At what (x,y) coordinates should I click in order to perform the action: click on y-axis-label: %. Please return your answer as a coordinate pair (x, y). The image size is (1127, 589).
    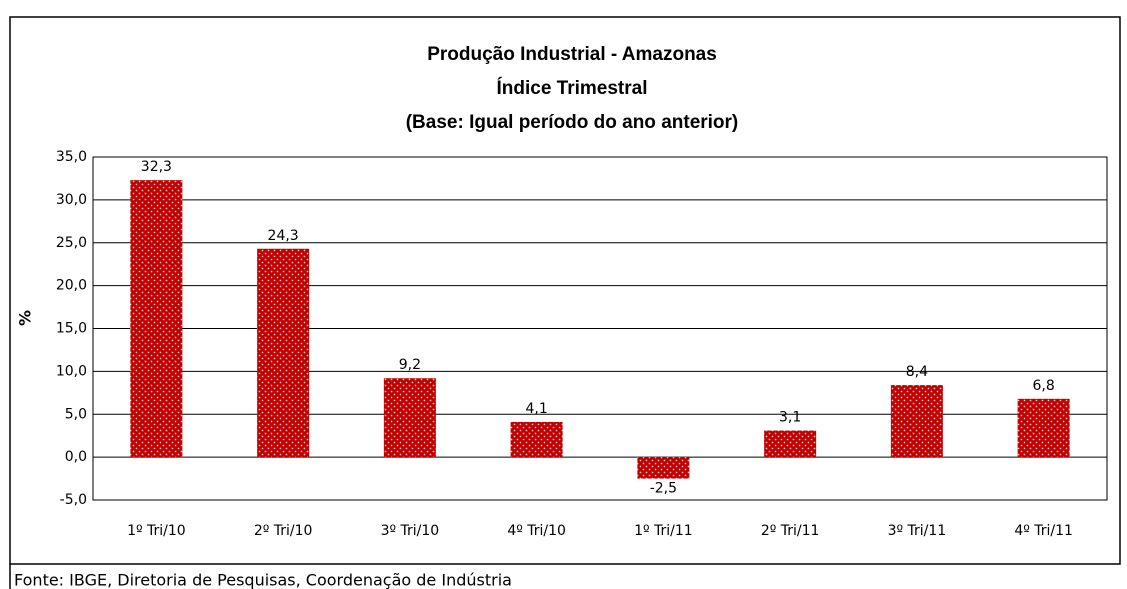
    Looking at the image, I should click on (25, 318).